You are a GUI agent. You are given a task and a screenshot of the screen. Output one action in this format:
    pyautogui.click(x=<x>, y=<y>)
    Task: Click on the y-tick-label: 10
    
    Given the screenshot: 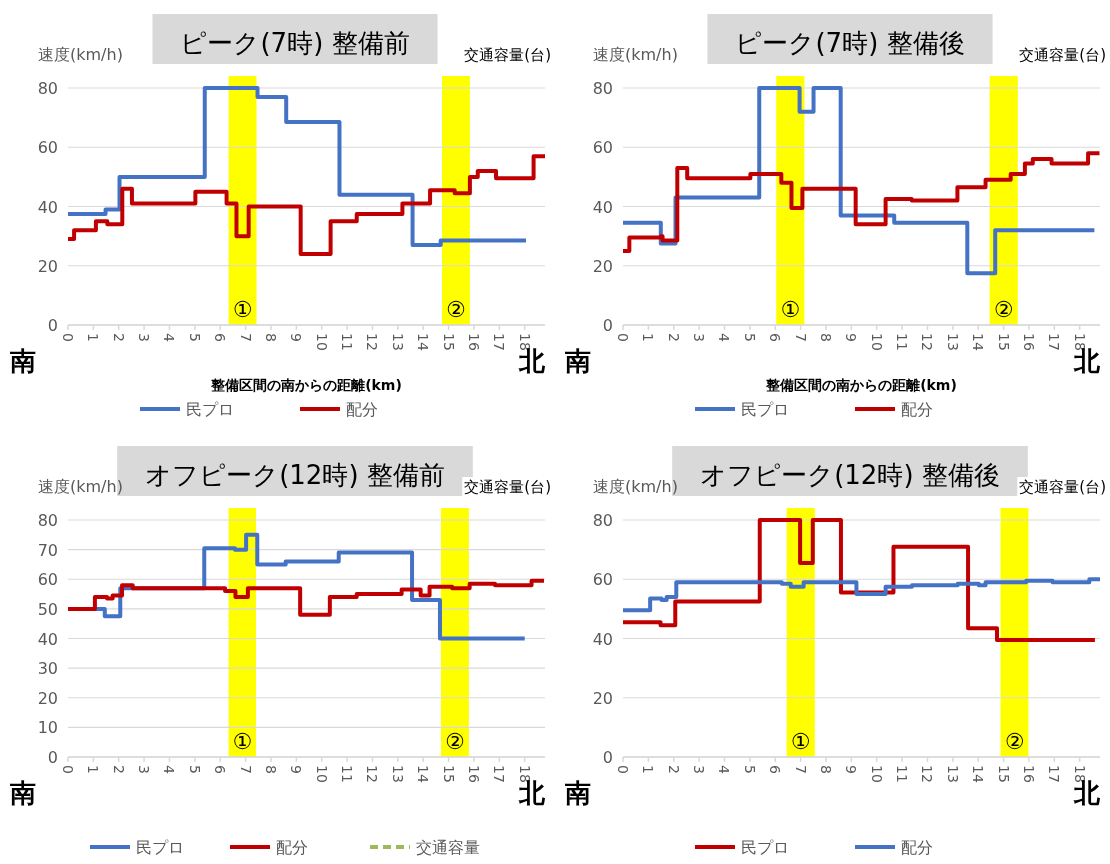 What is the action you would take?
    pyautogui.click(x=47, y=728)
    